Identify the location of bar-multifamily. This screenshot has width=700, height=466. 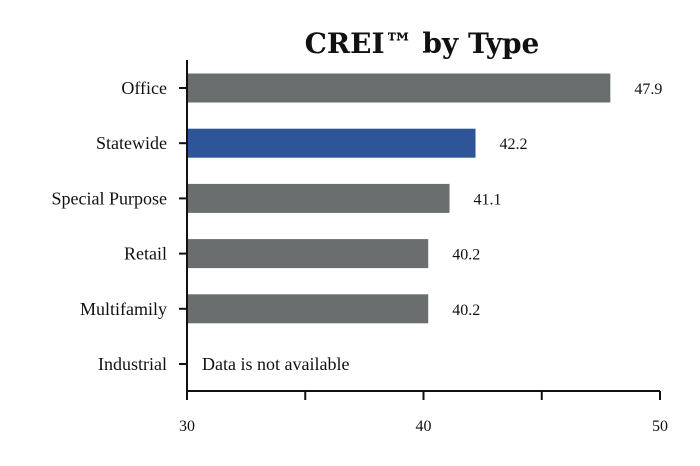
(308, 309).